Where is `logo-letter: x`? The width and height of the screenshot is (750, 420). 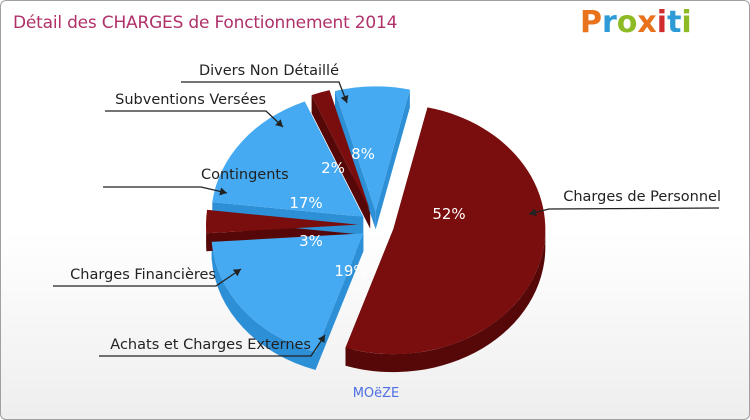
logo-letter: x is located at coordinates (647, 22).